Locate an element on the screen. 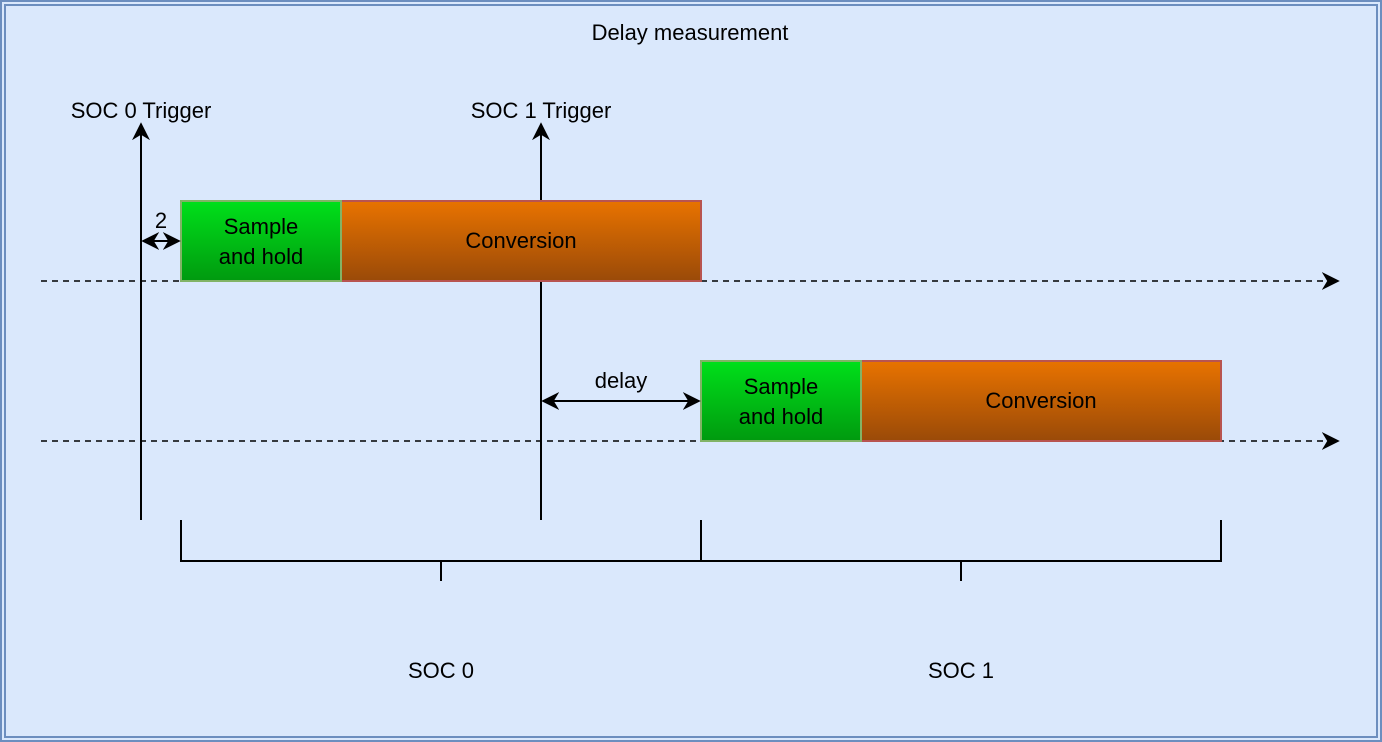  soc1-sample-hold-label-line1: Sample is located at coordinates (781, 386).